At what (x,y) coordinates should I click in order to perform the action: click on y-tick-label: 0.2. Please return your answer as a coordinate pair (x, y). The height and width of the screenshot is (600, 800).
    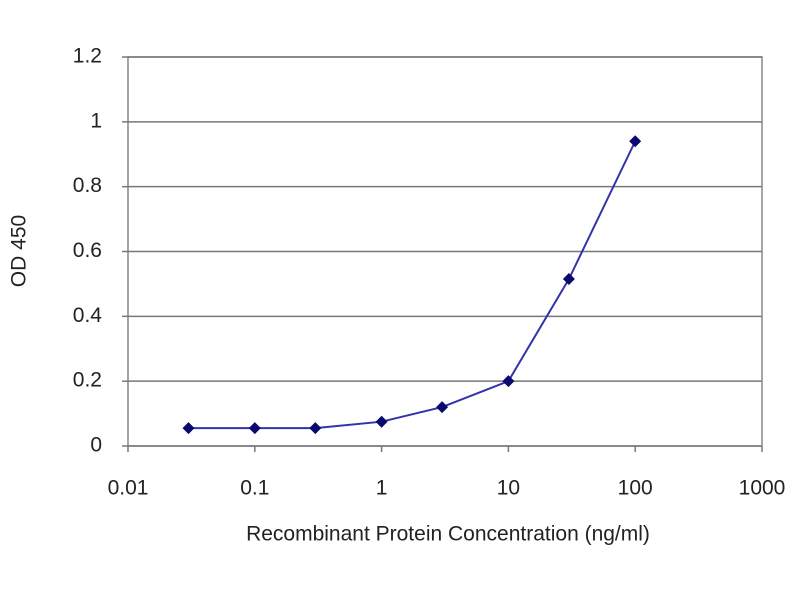
    Looking at the image, I should click on (87, 380).